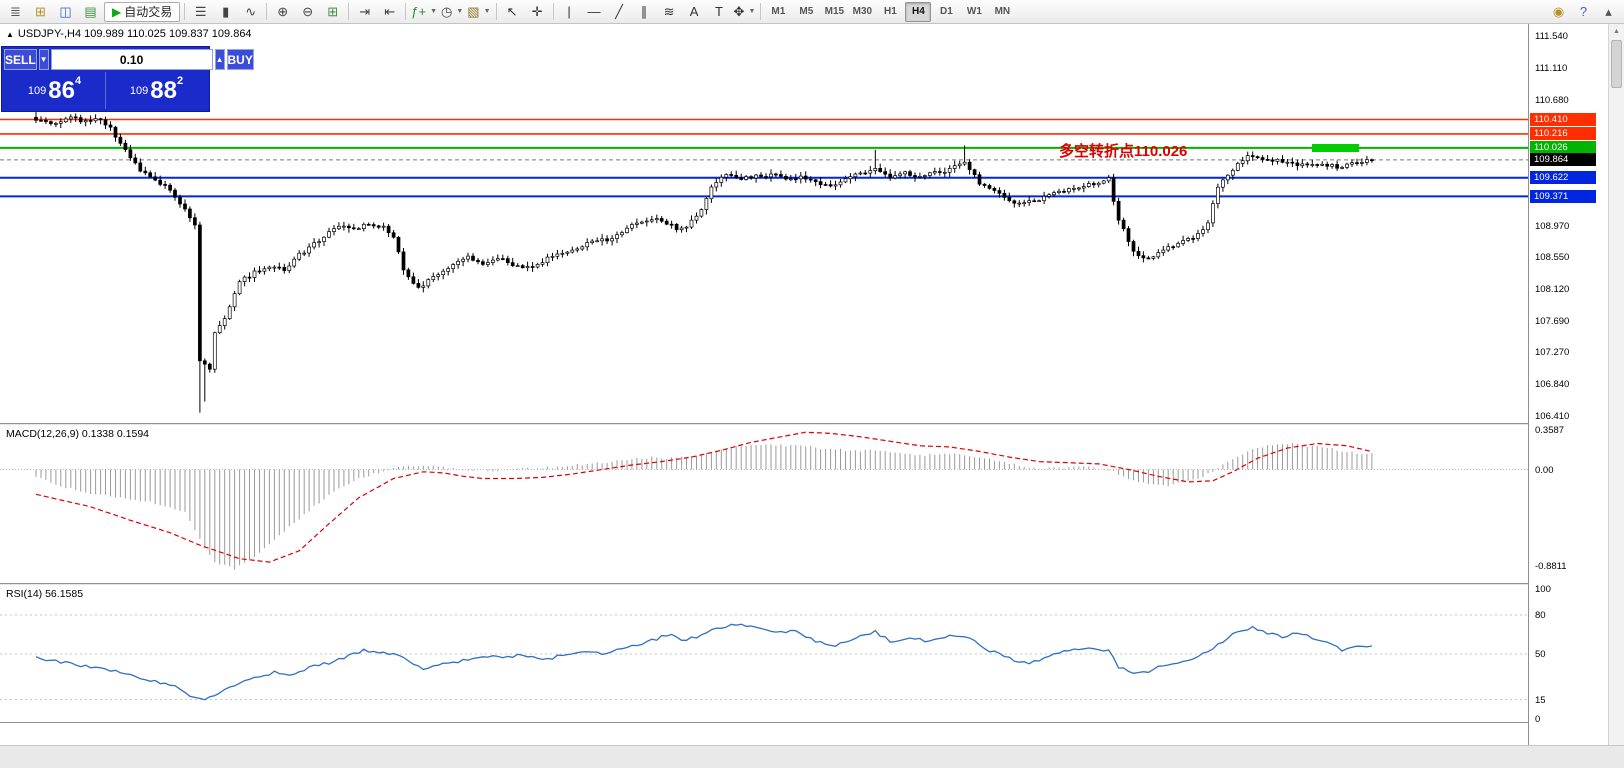  What do you see at coordinates (156, 90) in the screenshot?
I see `buy-price: 109 88 2` at bounding box center [156, 90].